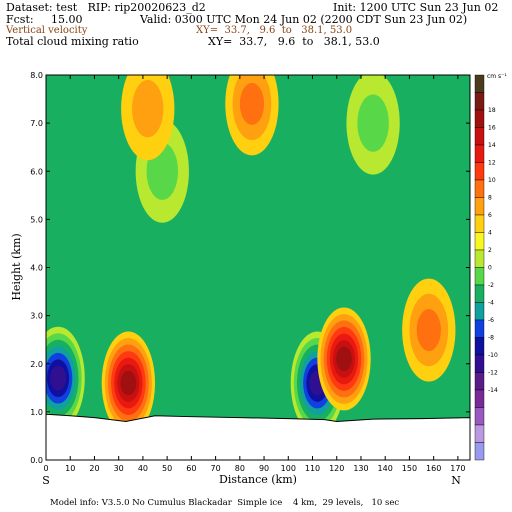 The height and width of the screenshot is (512, 512). I want to click on south-label: S, so click(46, 480).